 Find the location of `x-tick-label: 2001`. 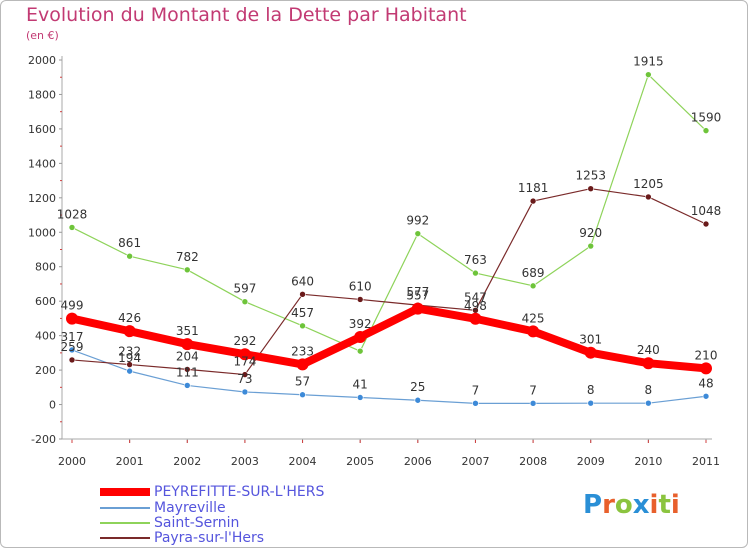

x-tick-label: 2001 is located at coordinates (130, 461).